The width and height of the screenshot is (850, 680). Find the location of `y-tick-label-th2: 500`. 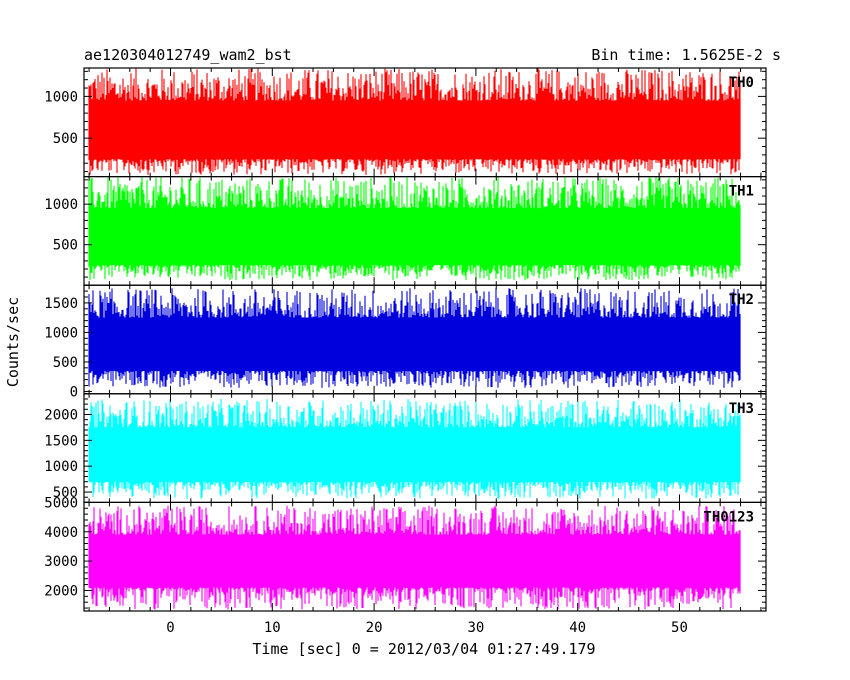

y-tick-label-th2: 500 is located at coordinates (65, 363).